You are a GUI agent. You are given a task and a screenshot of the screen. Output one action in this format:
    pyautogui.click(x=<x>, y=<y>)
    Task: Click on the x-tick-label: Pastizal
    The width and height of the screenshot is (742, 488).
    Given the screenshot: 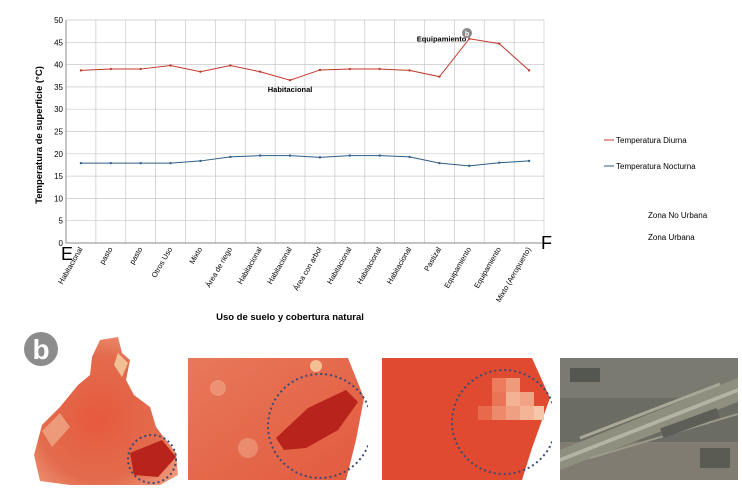 What is the action you would take?
    pyautogui.click(x=432, y=259)
    